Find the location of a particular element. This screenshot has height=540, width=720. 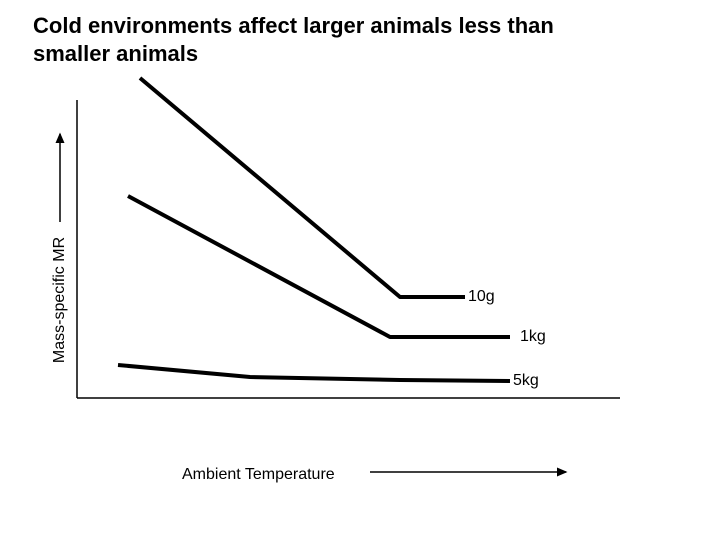

y-axis-label: Mass-specific MR is located at coordinates (59, 300).